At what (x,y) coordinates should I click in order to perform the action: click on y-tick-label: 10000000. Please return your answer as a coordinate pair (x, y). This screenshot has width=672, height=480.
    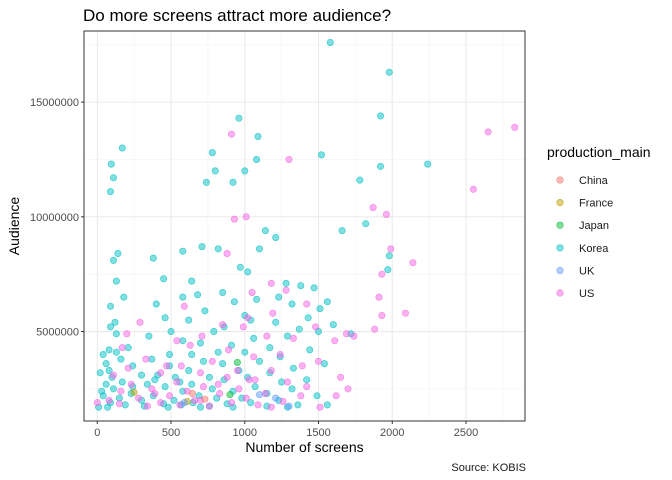
    Looking at the image, I should click on (54, 218).